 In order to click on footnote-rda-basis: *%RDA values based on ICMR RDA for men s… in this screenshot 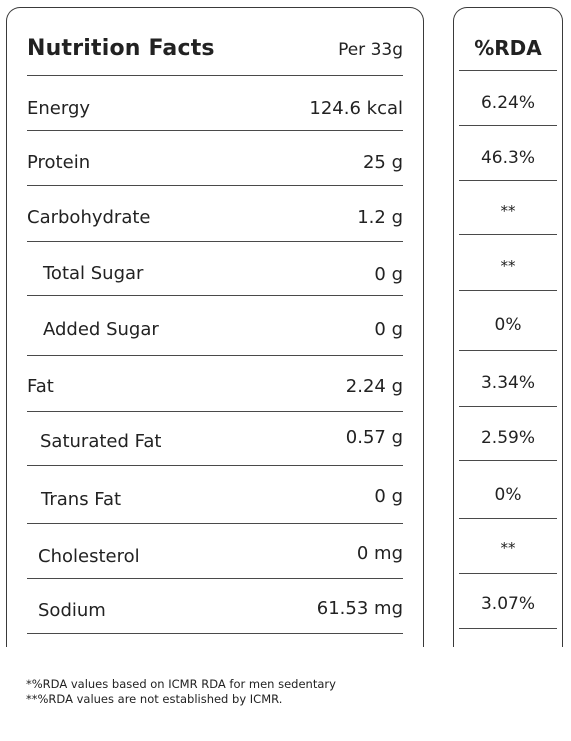, I will do `click(181, 684)`.